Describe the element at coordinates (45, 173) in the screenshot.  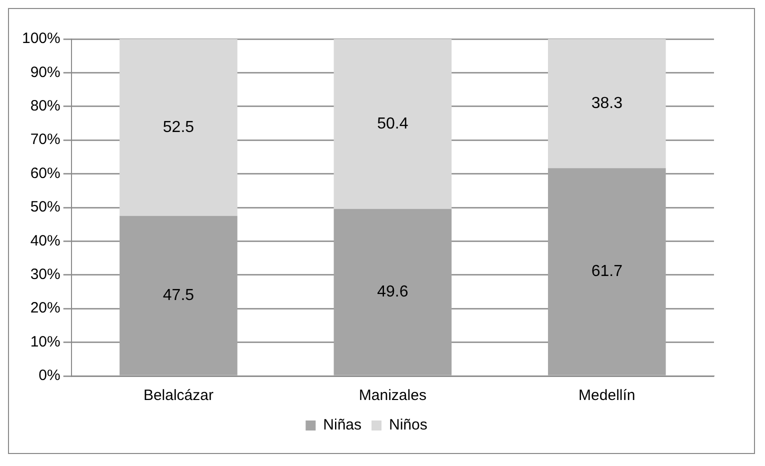
I see `y-tick-label: 60%` at that location.